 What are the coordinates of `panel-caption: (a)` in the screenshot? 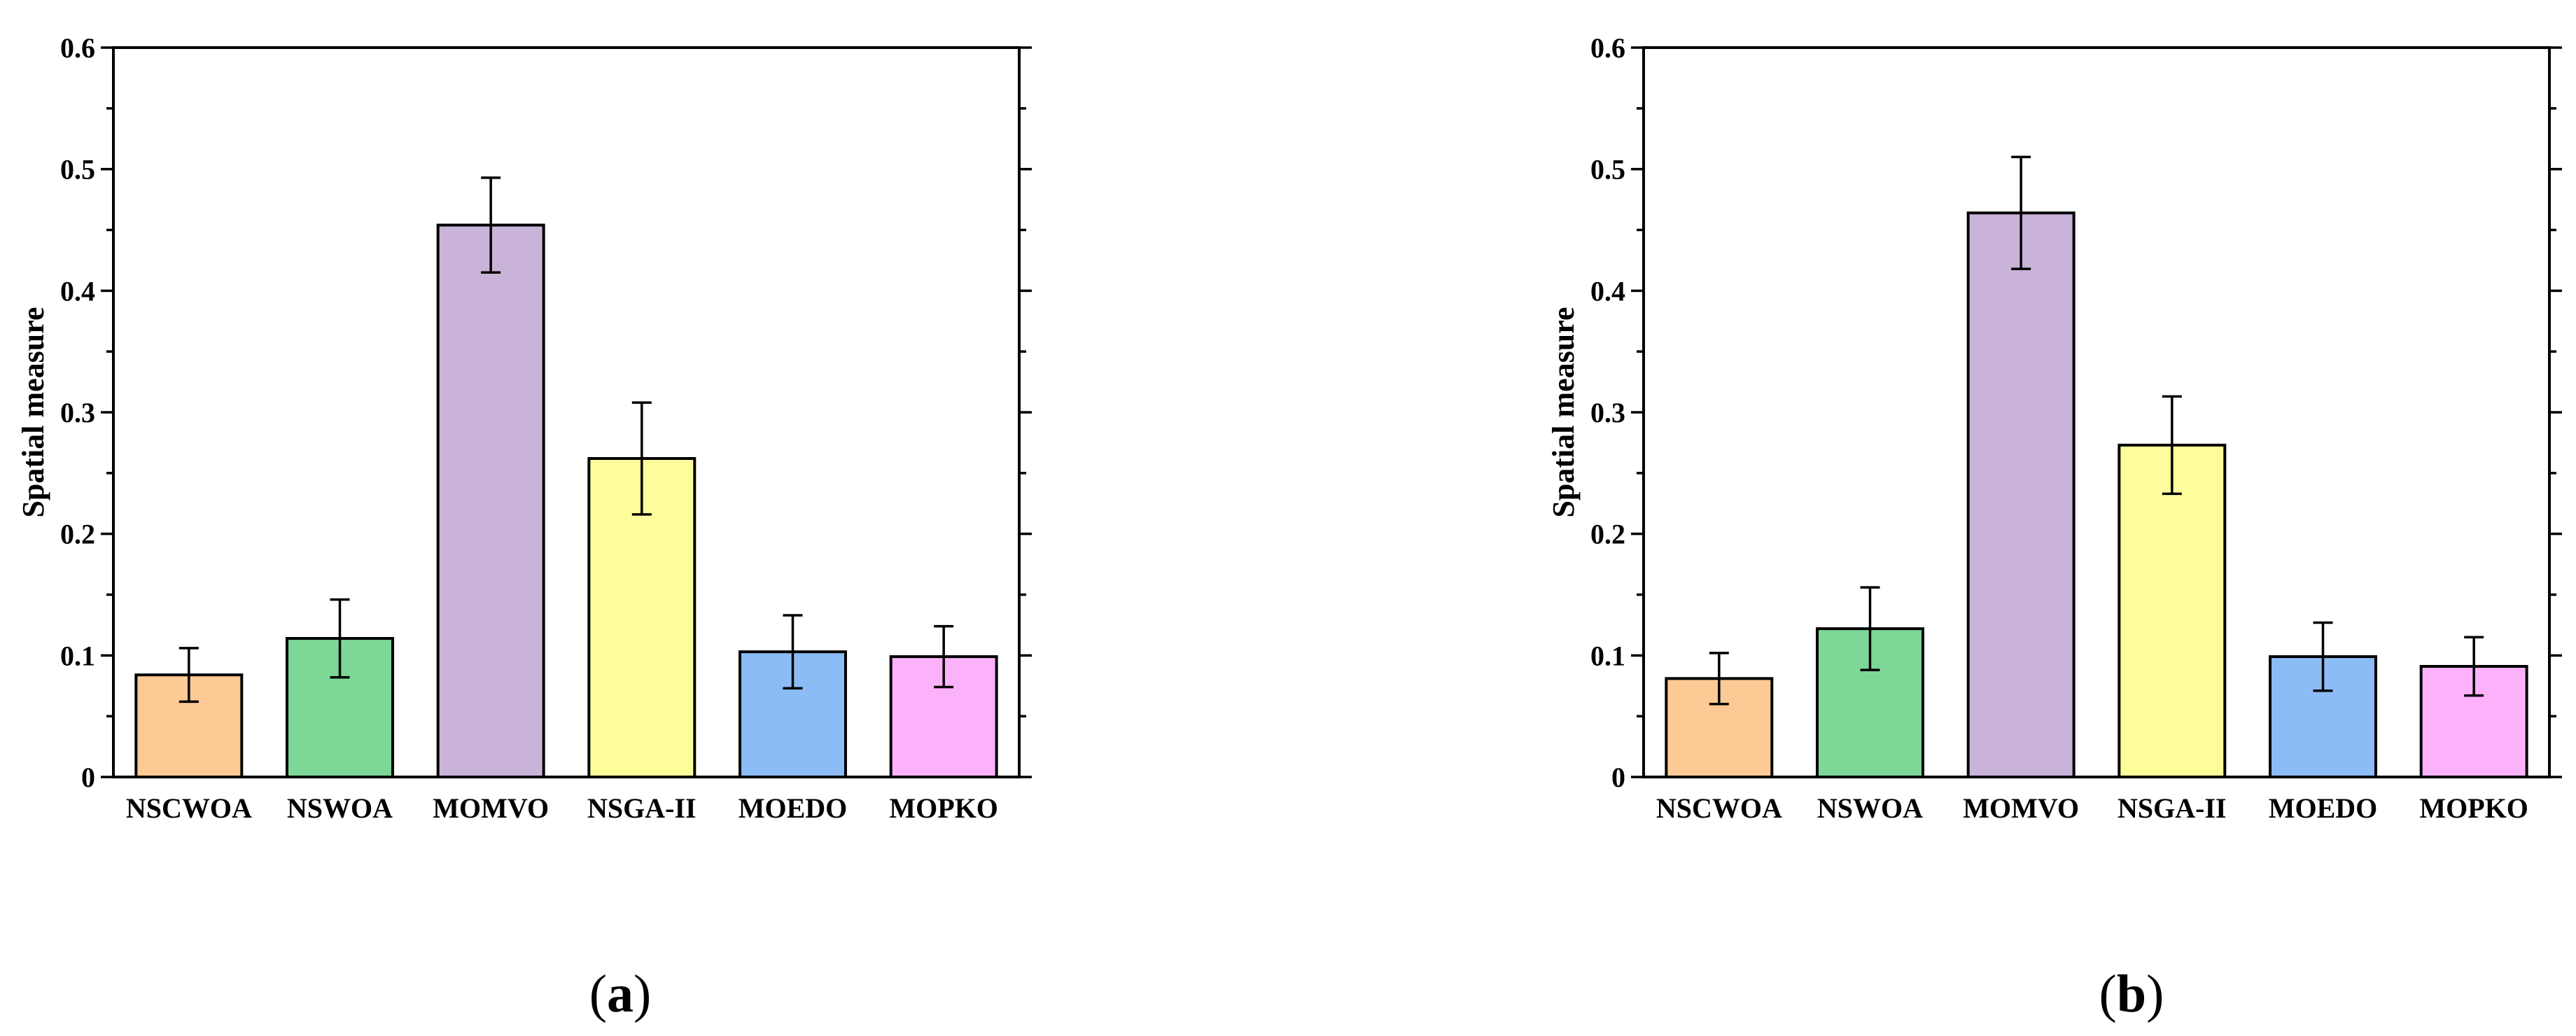 It's located at (620, 994).